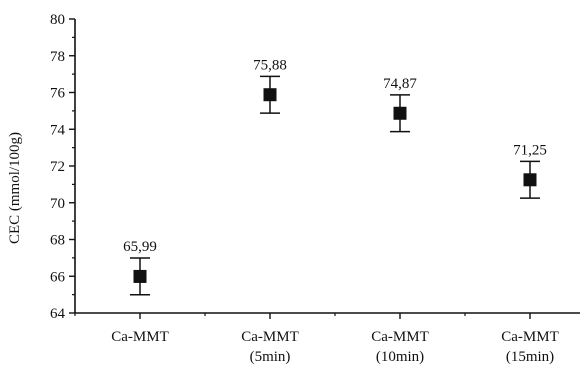 Image resolution: width=584 pixels, height=381 pixels. Describe the element at coordinates (57, 241) in the screenshot. I see `y-tick-label: 68` at that location.